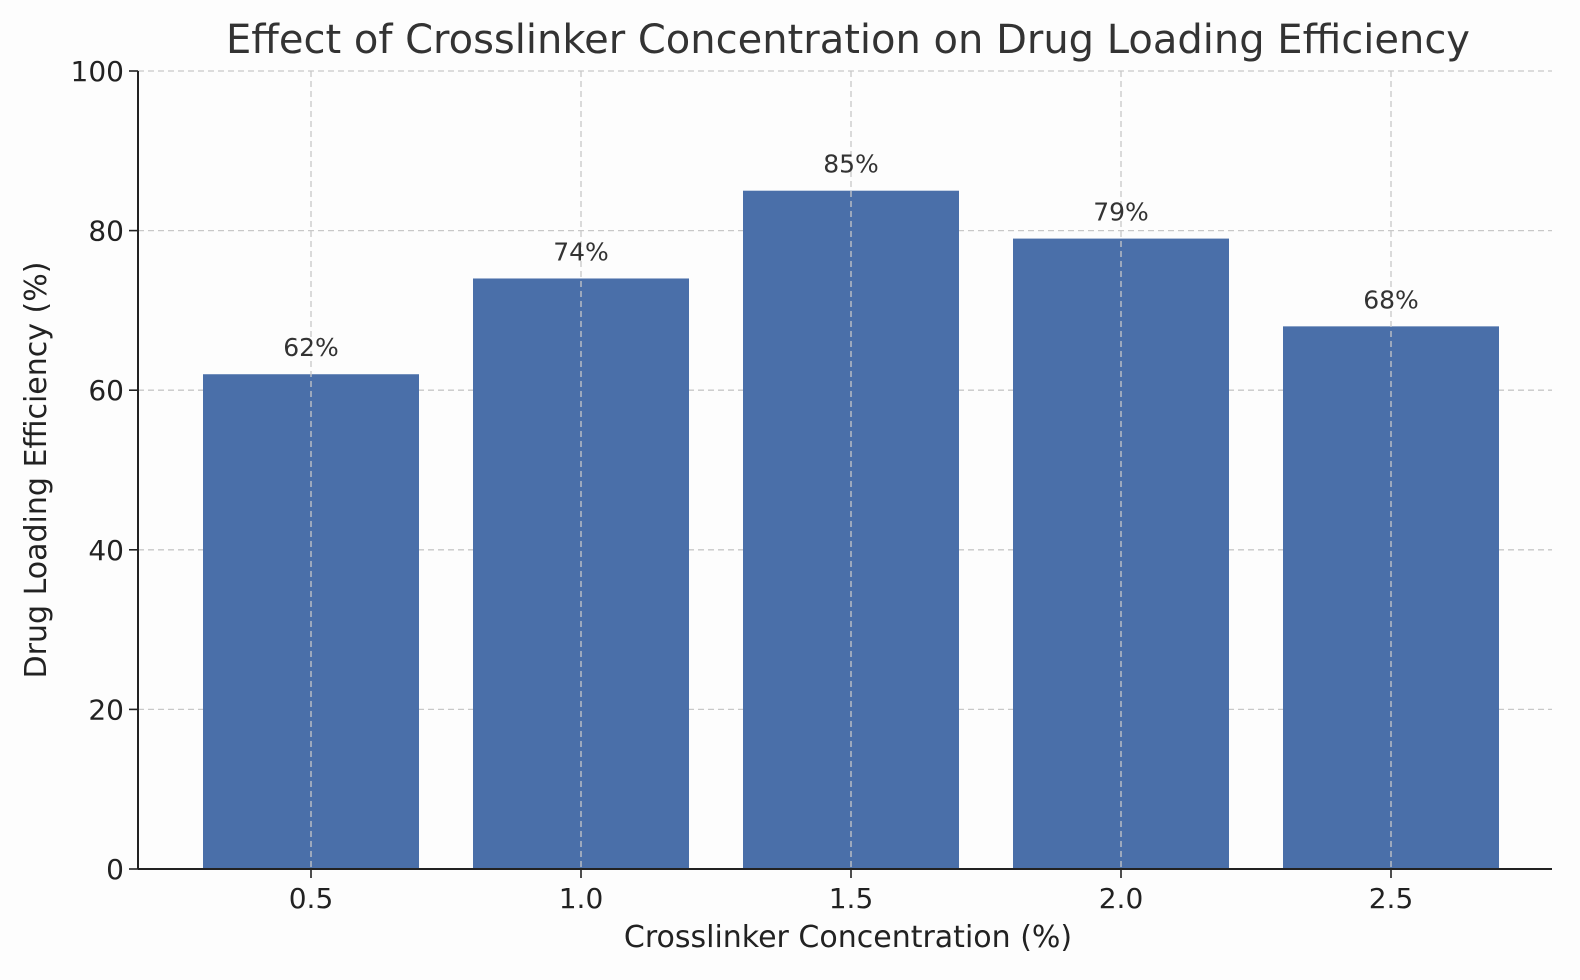 This screenshot has width=1580, height=980. Describe the element at coordinates (851, 164) in the screenshot. I see `bar-data-label: 85%` at that location.